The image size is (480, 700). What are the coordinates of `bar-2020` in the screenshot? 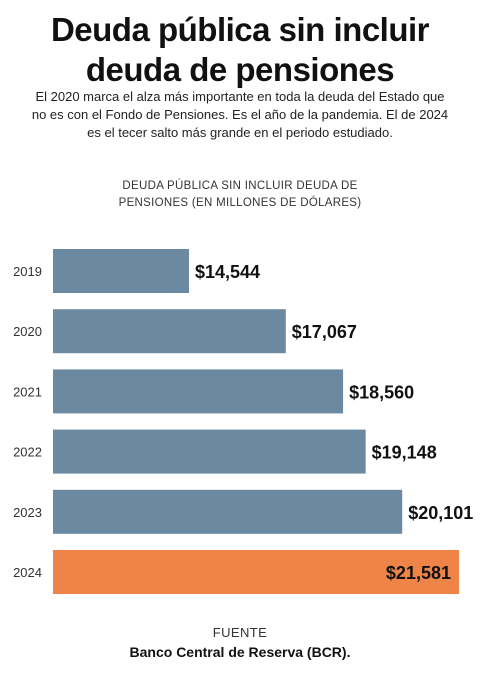 It's located at (169, 331).